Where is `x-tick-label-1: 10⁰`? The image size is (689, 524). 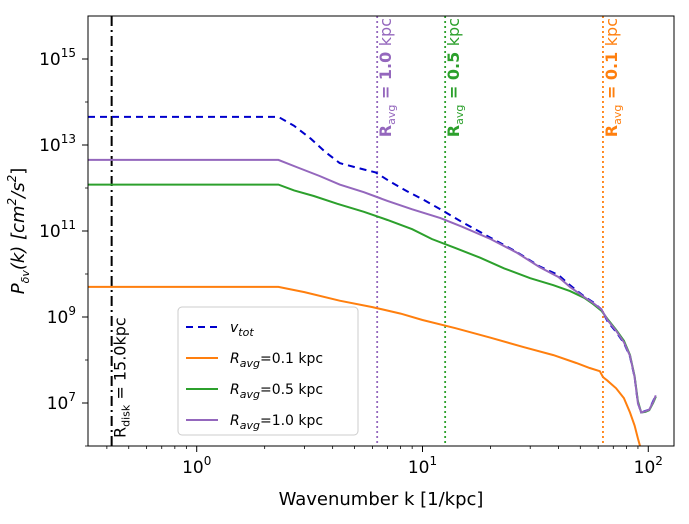 x-tick-label-1: 10⁰ is located at coordinates (196, 466).